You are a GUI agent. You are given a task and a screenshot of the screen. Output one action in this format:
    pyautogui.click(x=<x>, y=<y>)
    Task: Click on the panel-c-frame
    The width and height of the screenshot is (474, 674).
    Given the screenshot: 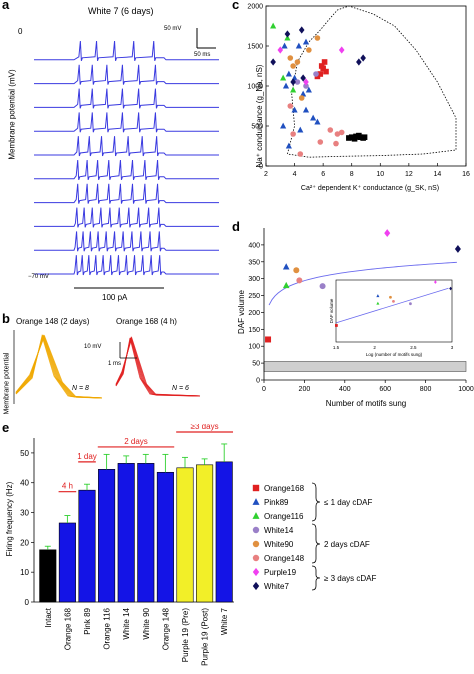 What is the action you would take?
    pyautogui.click(x=366, y=86)
    